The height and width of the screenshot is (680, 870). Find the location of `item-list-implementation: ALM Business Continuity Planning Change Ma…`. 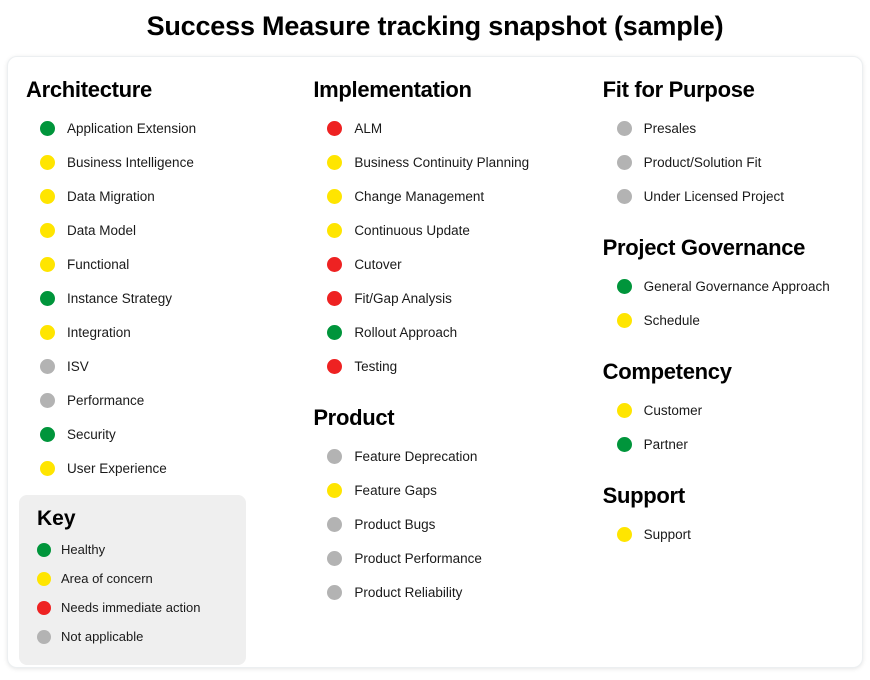

item-list-implementation: ALM Business Continuity Planning Change Ma… is located at coordinates (452, 247).